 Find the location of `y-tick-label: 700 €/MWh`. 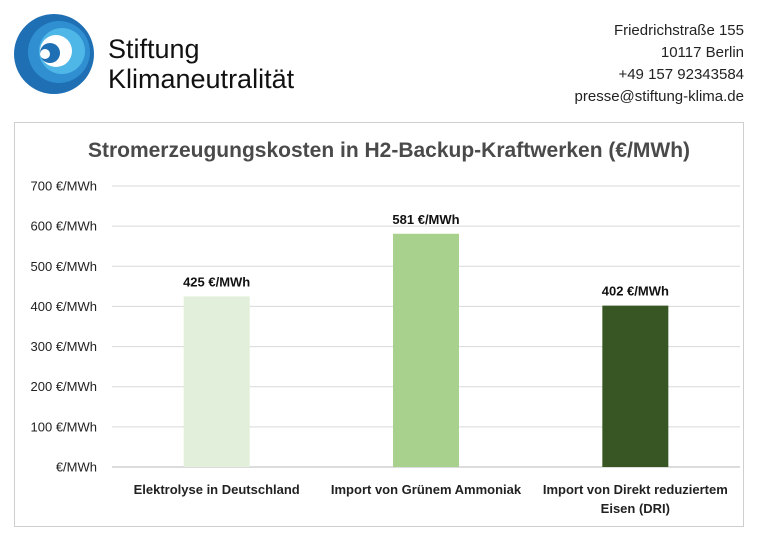

y-tick-label: 700 €/MWh is located at coordinates (64, 186).